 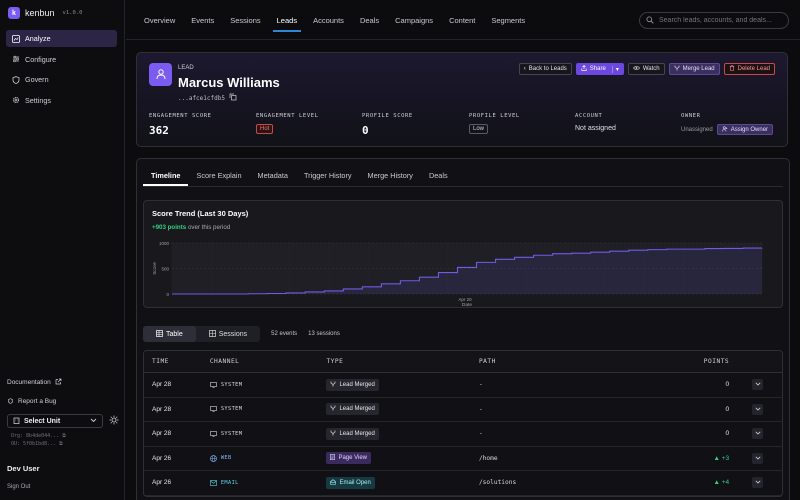 I want to click on tab-timeline: Timeline, so click(x=166, y=175).